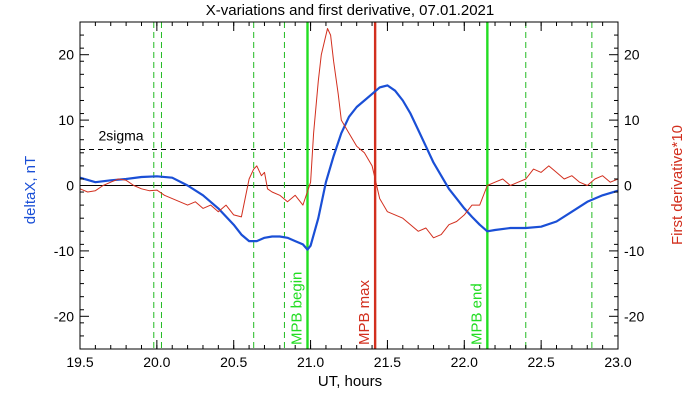 This screenshot has width=700, height=400. Describe the element at coordinates (350, 381) in the screenshot. I see `x-axis-label: UT, hours` at that location.